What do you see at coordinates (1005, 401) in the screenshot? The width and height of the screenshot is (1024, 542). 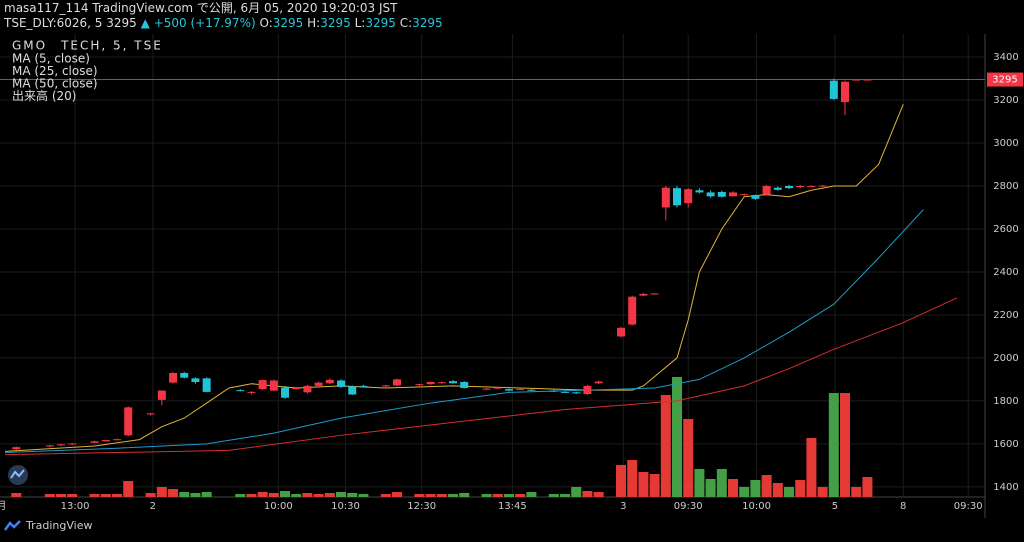 I see `y-tick-label: 1800` at bounding box center [1005, 401].